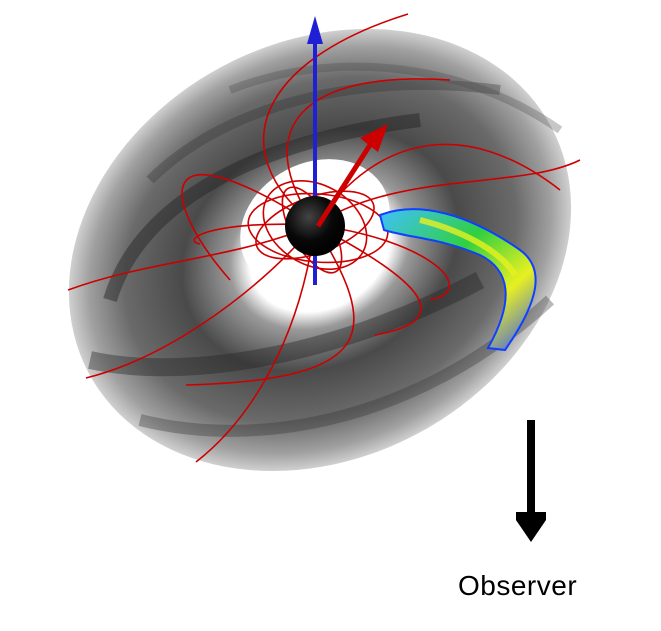 The height and width of the screenshot is (631, 661). I want to click on accretion-stream, so click(457, 280).